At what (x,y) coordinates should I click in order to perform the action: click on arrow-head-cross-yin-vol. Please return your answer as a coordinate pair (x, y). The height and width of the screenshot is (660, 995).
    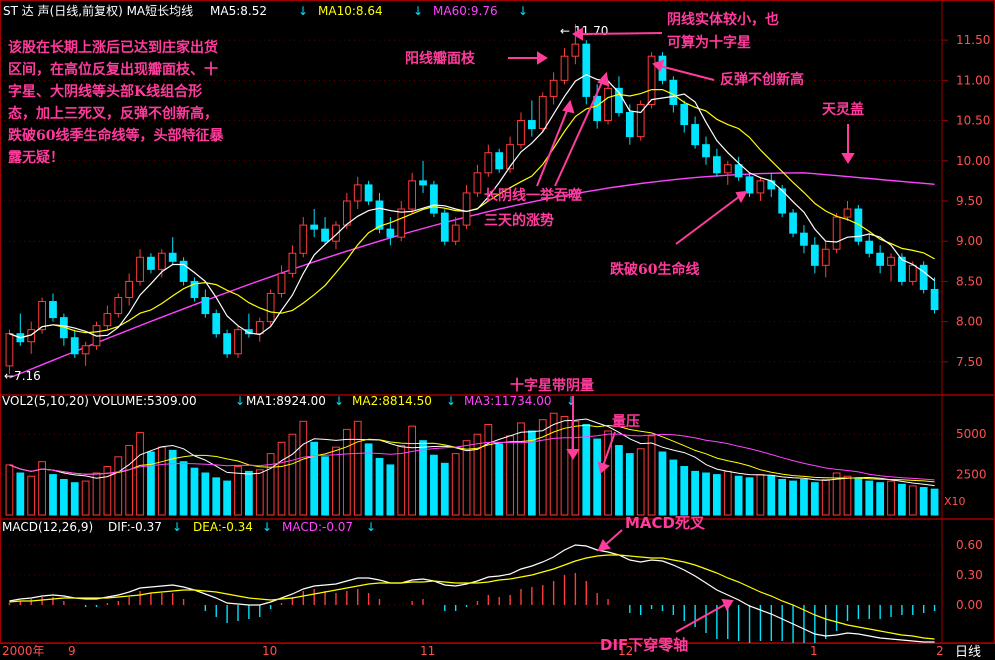
    Looking at the image, I should click on (573, 454).